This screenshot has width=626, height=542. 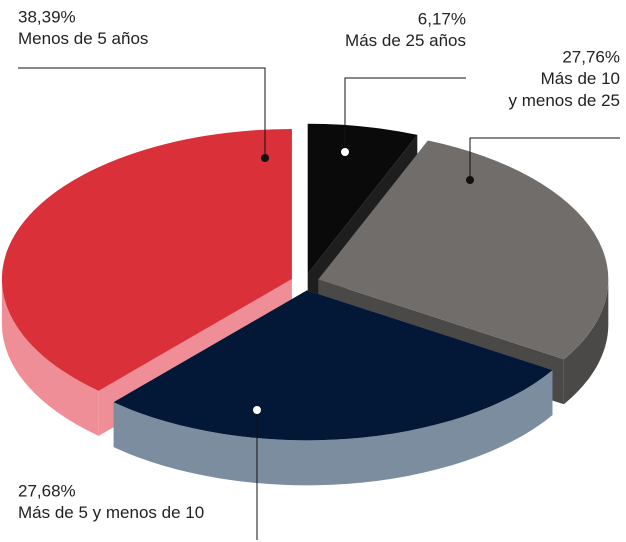 I want to click on category-label: Más de 10 y menos de 25, so click(x=564, y=89).